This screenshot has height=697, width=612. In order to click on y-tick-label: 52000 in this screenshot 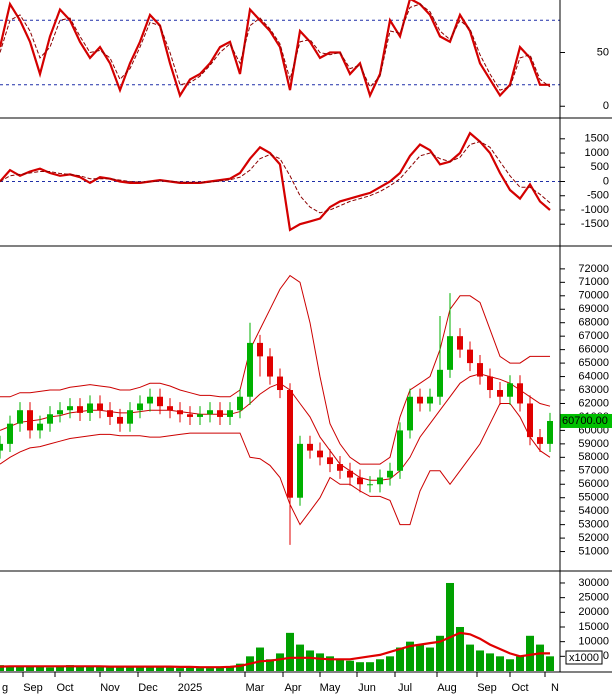, I will do `click(593, 538)`.